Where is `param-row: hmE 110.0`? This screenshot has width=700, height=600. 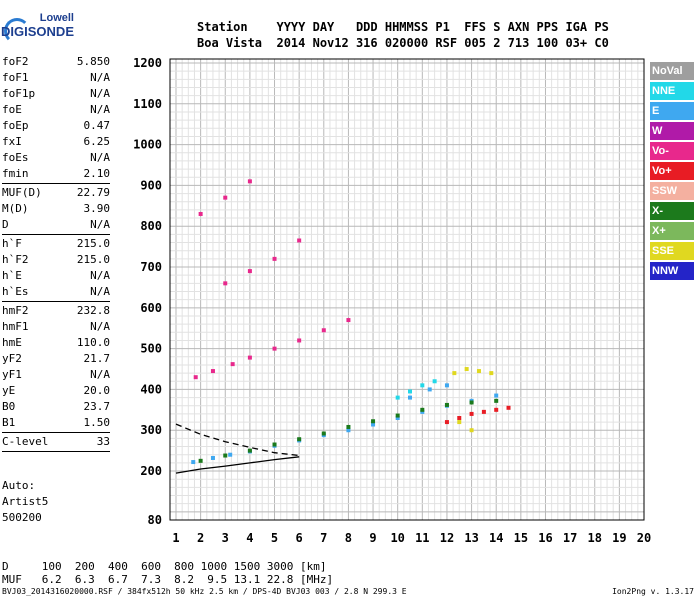 param-row: hmE 110.0 is located at coordinates (56, 343).